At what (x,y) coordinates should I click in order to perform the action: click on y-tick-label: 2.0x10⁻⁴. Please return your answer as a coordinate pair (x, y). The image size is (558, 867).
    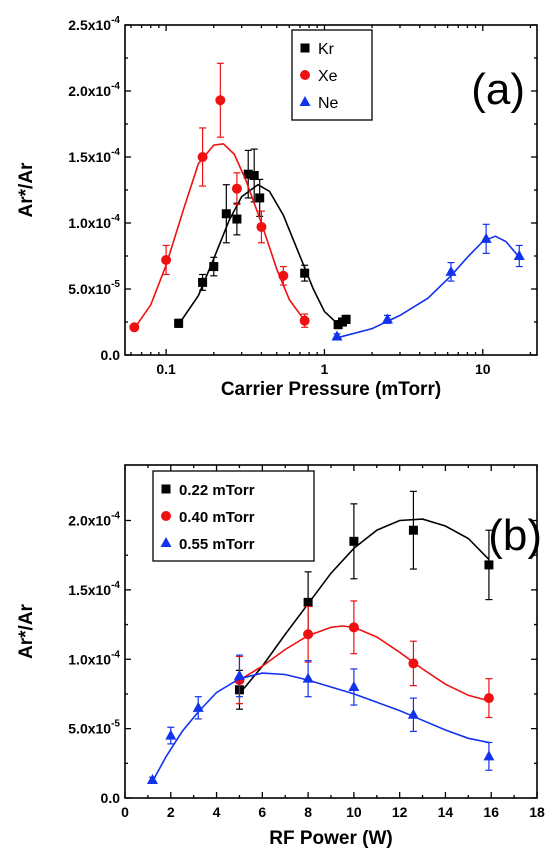
    Looking at the image, I should click on (94, 520).